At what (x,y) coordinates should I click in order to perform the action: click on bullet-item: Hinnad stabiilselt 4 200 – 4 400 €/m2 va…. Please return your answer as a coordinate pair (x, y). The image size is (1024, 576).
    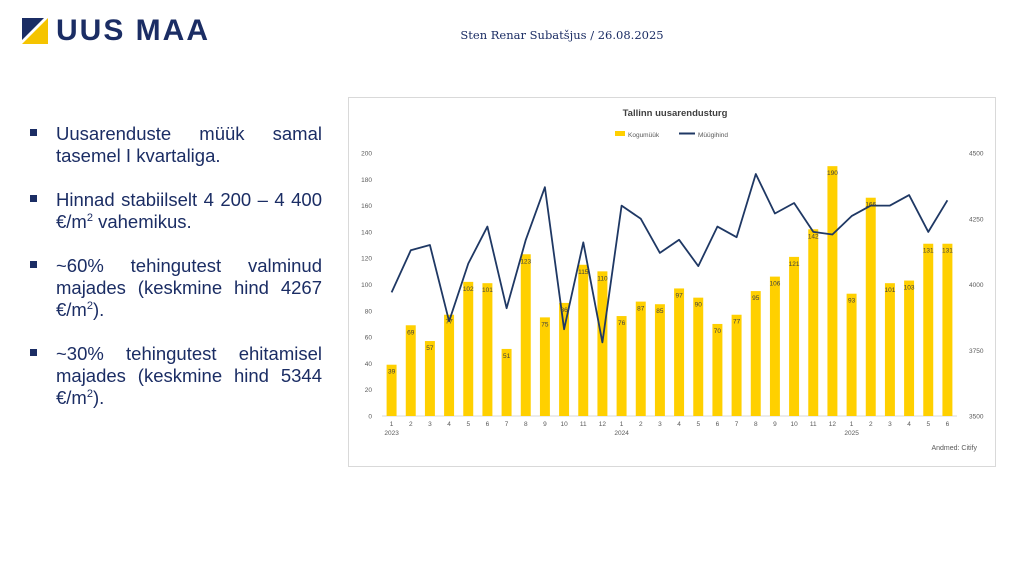
    Looking at the image, I should click on (176, 211).